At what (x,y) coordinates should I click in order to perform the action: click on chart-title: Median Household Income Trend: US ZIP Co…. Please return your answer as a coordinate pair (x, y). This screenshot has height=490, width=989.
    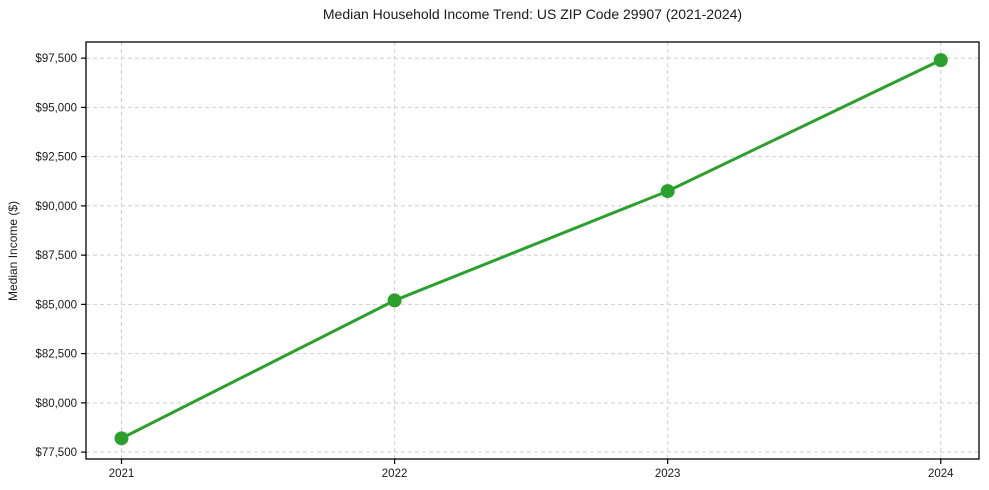
    Looking at the image, I should click on (532, 14).